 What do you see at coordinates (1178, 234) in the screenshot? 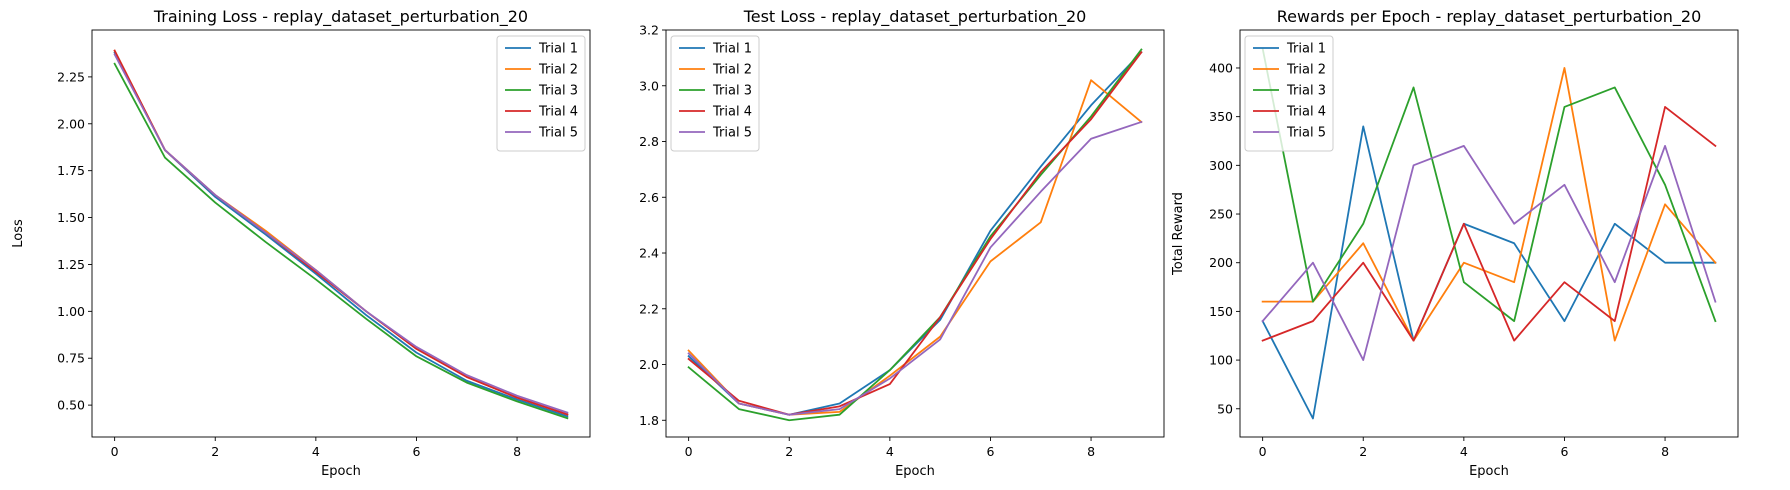
I see `y-axis-label: Total Reward` at bounding box center [1178, 234].